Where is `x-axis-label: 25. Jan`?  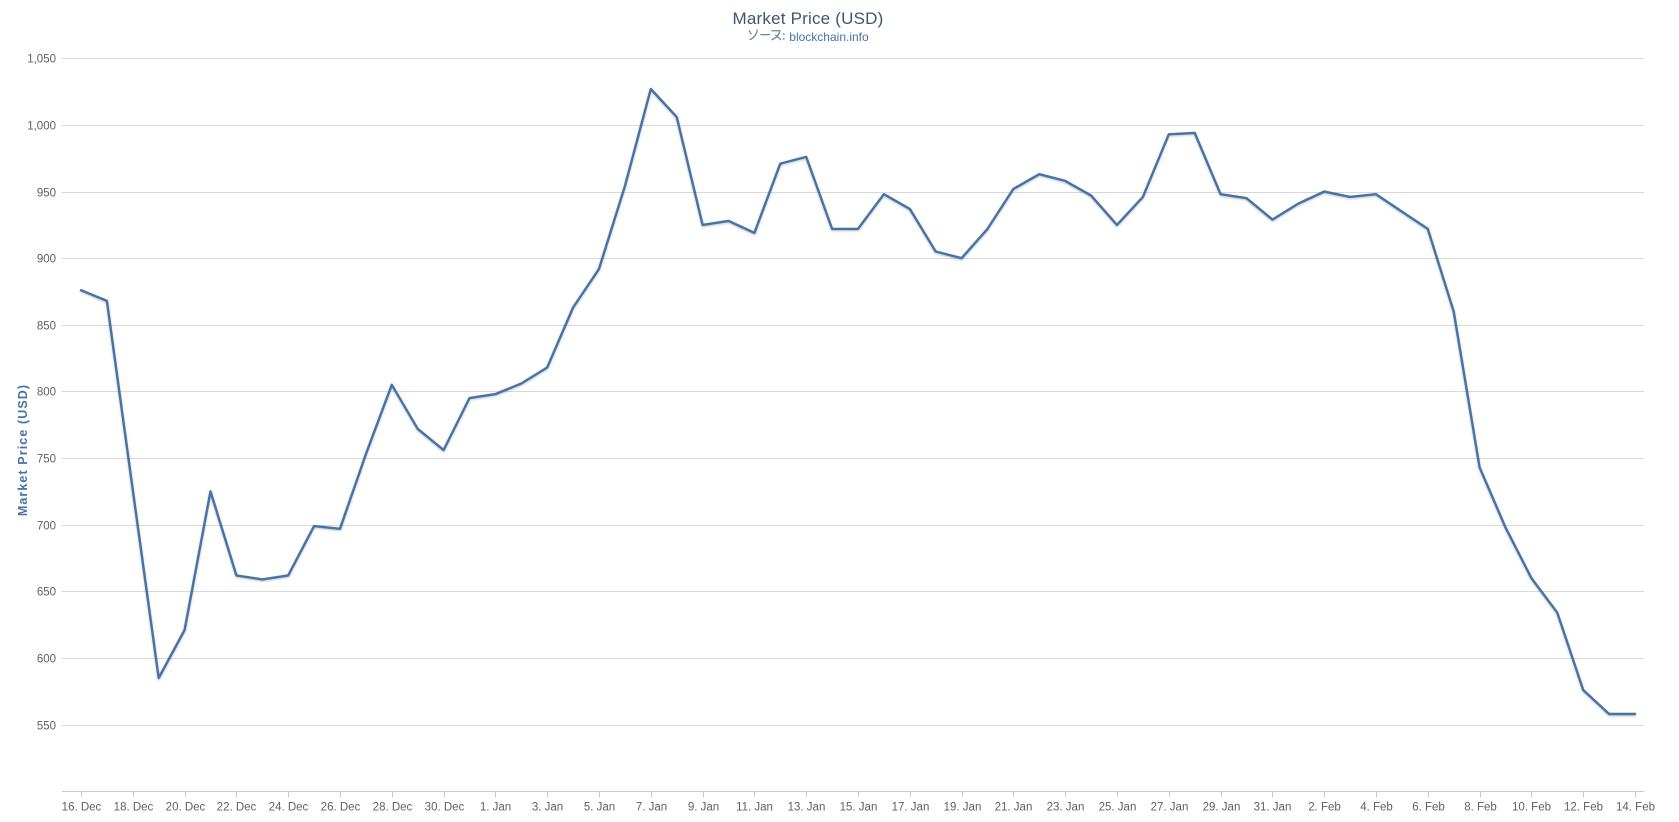 x-axis-label: 25. Jan is located at coordinates (1118, 808).